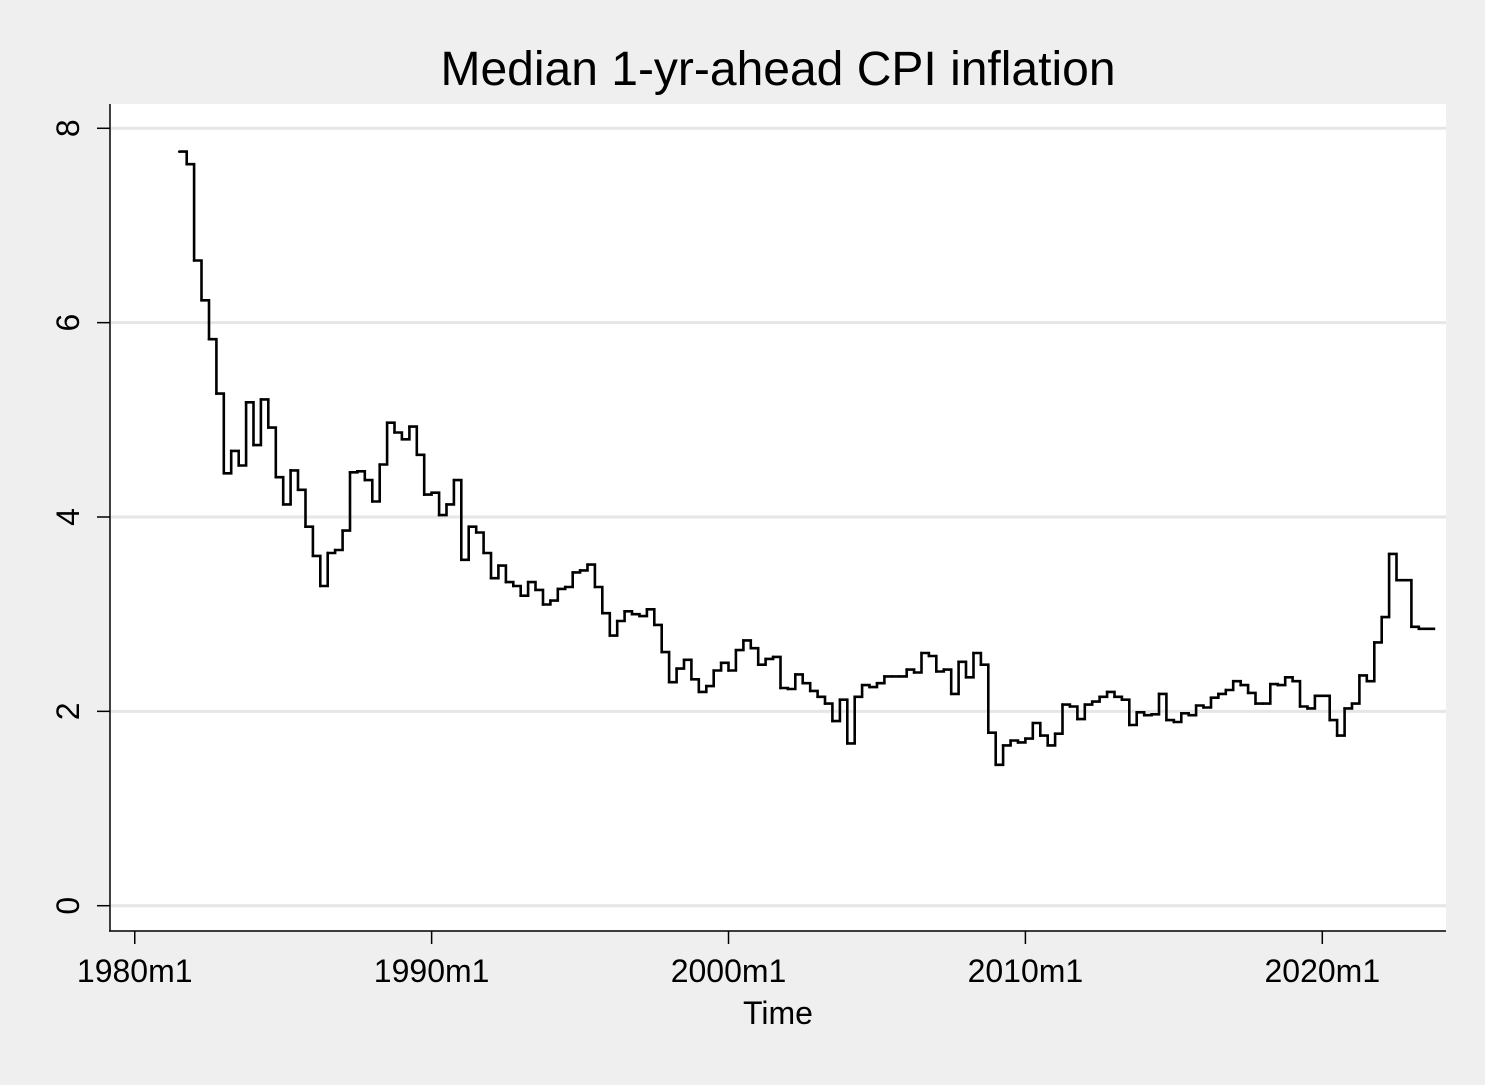 The width and height of the screenshot is (1485, 1085). I want to click on y-tick-label: 2, so click(68, 711).